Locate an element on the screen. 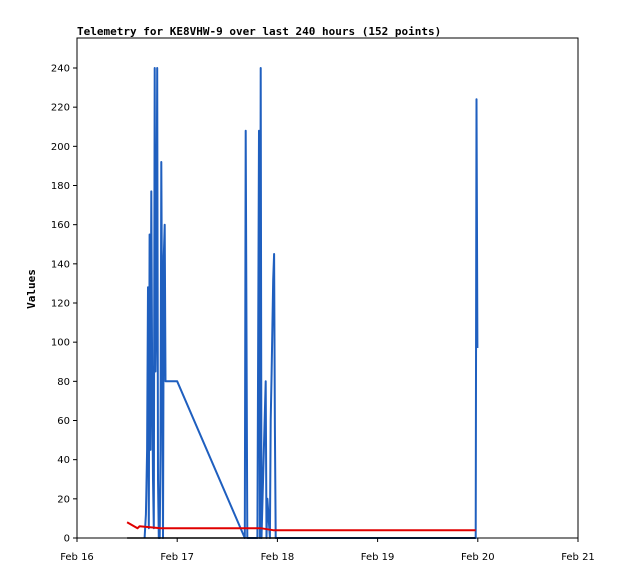  y-tick-label: 180 is located at coordinates (60, 186).